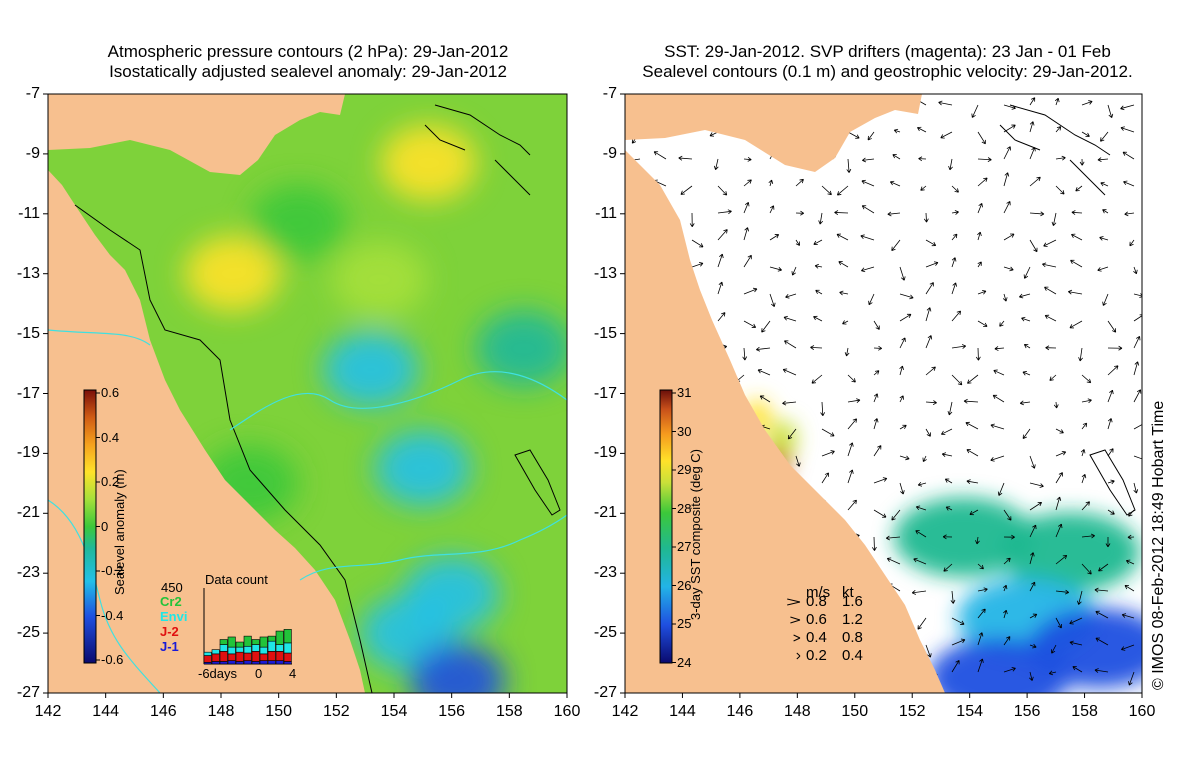 This screenshot has height=780, width=1200. Describe the element at coordinates (271, 638) in the screenshot. I see `data-count-bar-cr2` at that location.